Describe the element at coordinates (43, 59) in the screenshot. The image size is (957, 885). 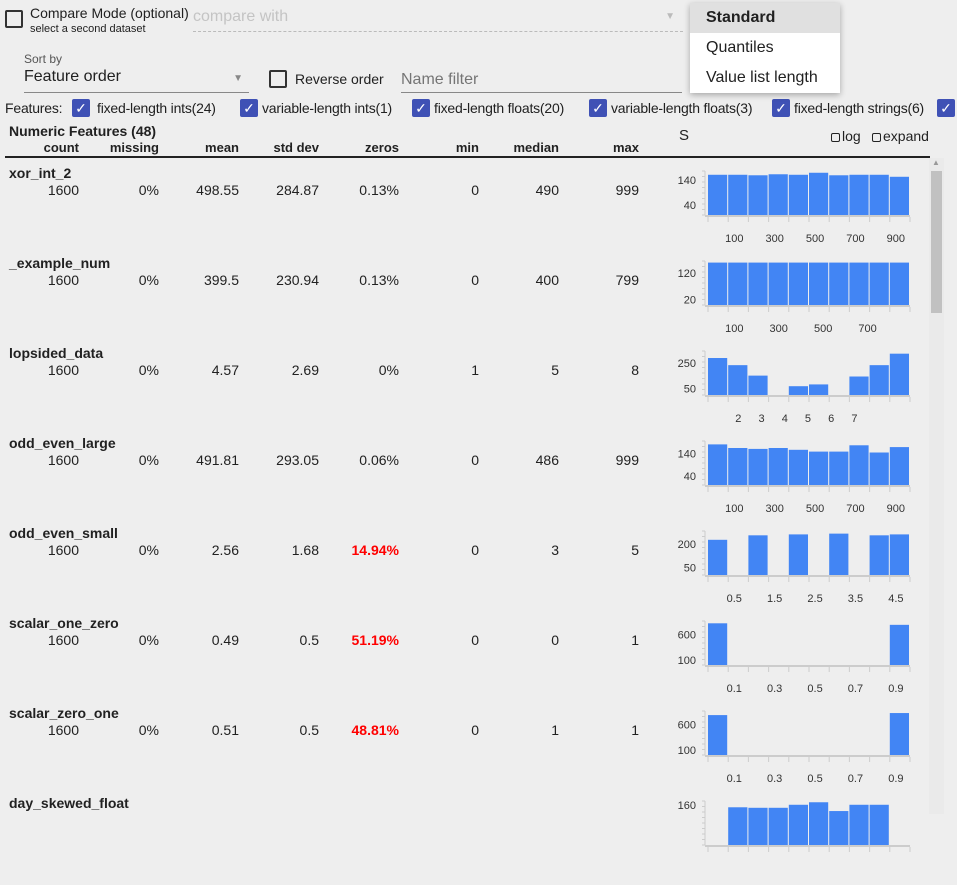
I see `sort-by-label: Sort by` at that location.